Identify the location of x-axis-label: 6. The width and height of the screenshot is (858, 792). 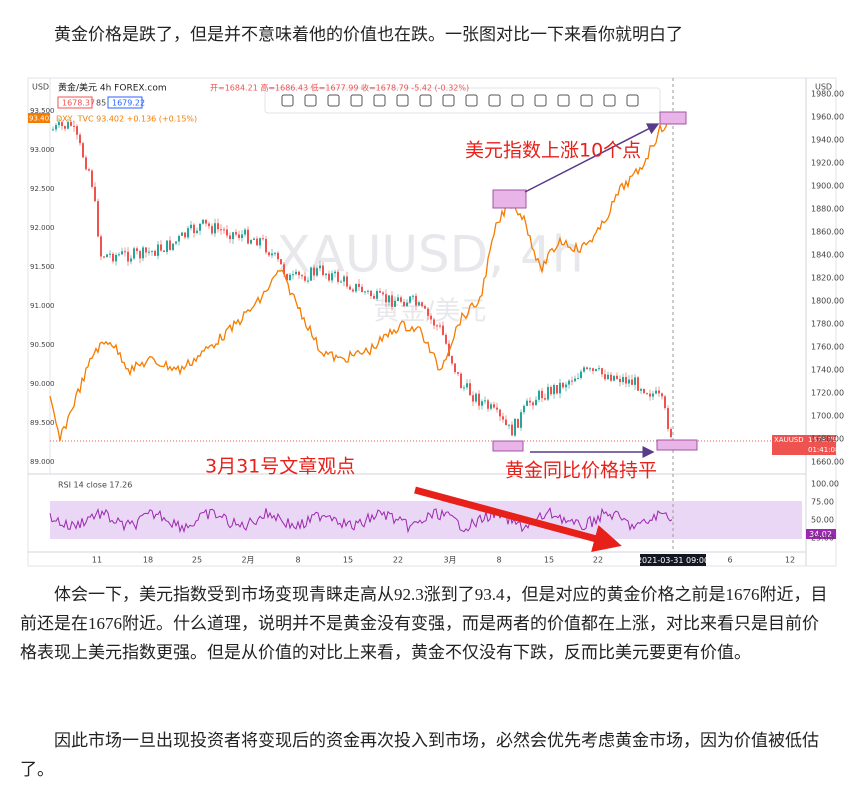
(729, 560).